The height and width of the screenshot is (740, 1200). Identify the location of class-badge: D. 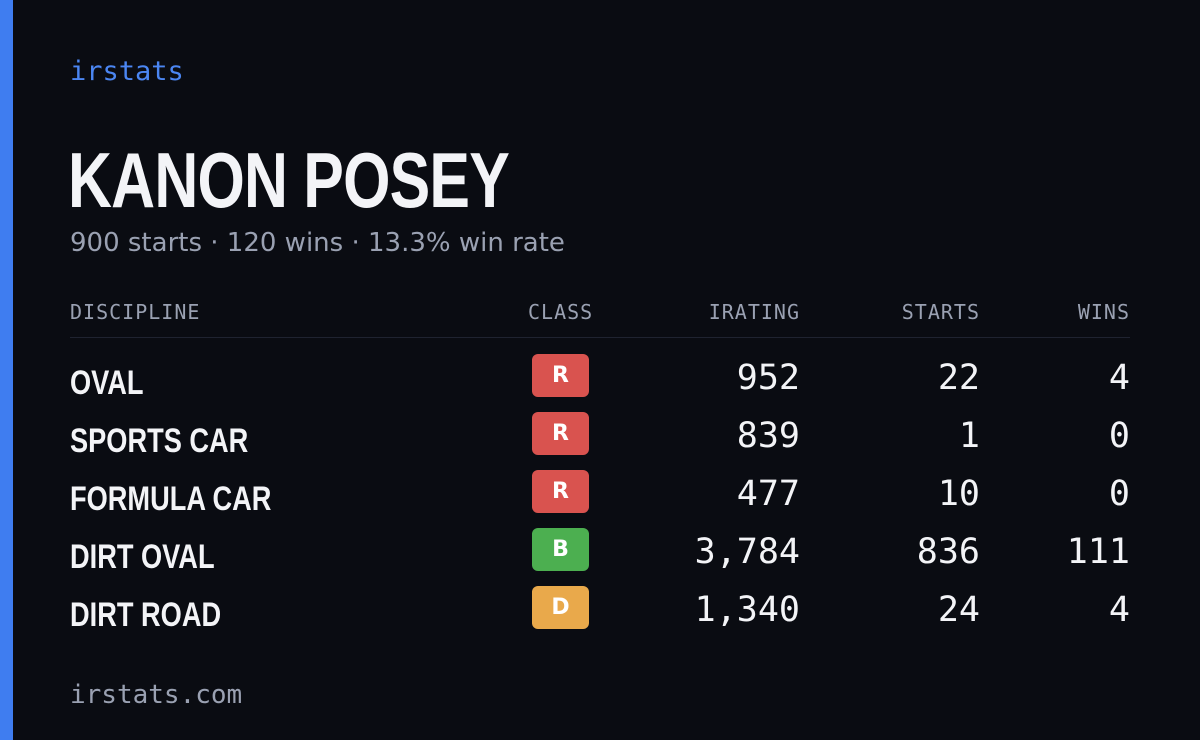
(560, 607).